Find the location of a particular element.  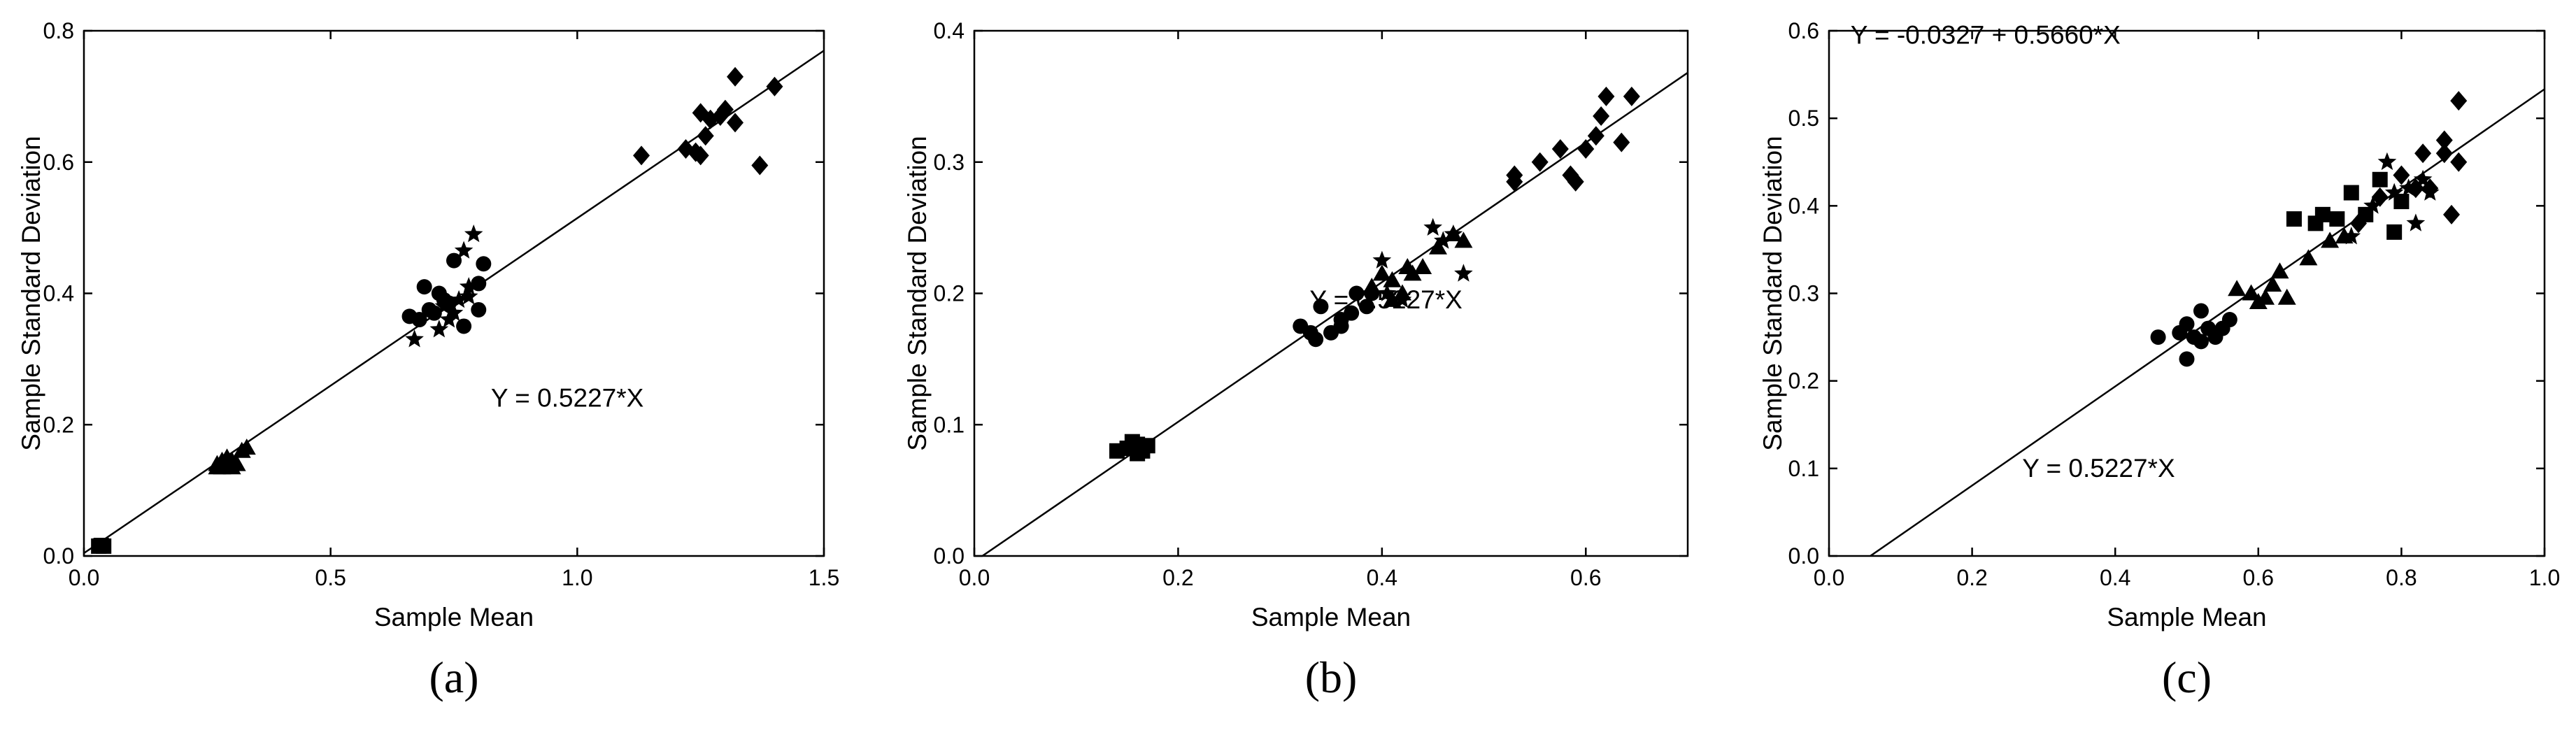

x-tick-label: 0.0 is located at coordinates (1829, 577).